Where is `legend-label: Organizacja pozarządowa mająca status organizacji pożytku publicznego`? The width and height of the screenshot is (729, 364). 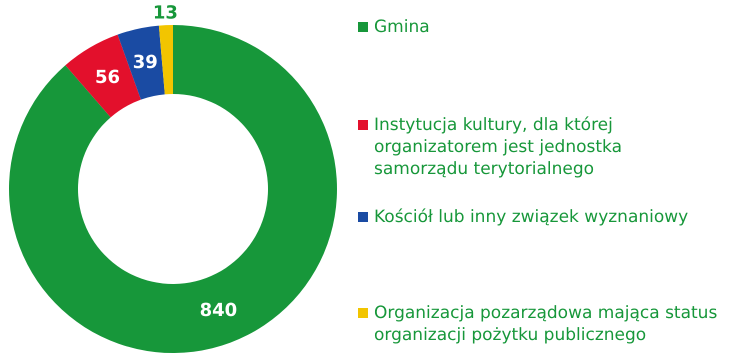
legend-label: Organizacja pozarządowa mająca status organizacji pożytku publicznego is located at coordinates (546, 324).